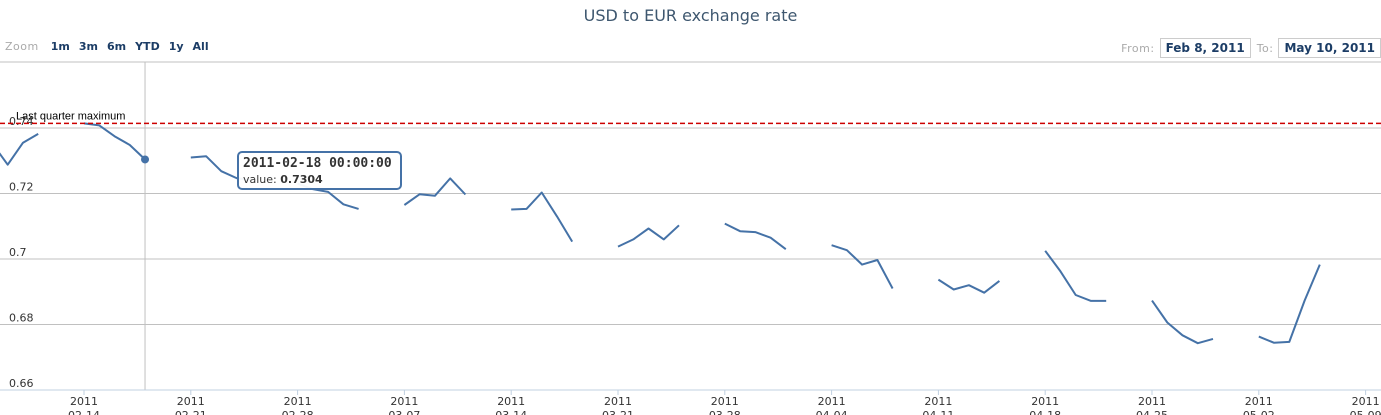  What do you see at coordinates (690, 15) in the screenshot?
I see `chart-title: USD to EUR exchange rate` at bounding box center [690, 15].